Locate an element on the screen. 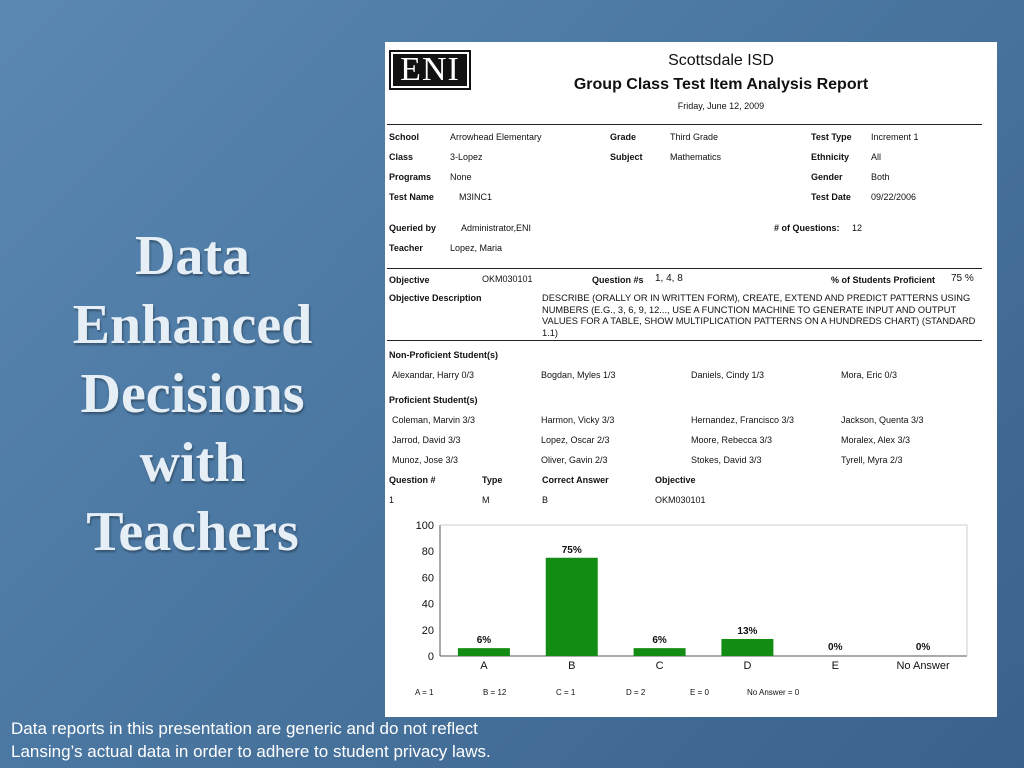 The height and width of the screenshot is (768, 1024). title-line: Decisions is located at coordinates (192, 394).